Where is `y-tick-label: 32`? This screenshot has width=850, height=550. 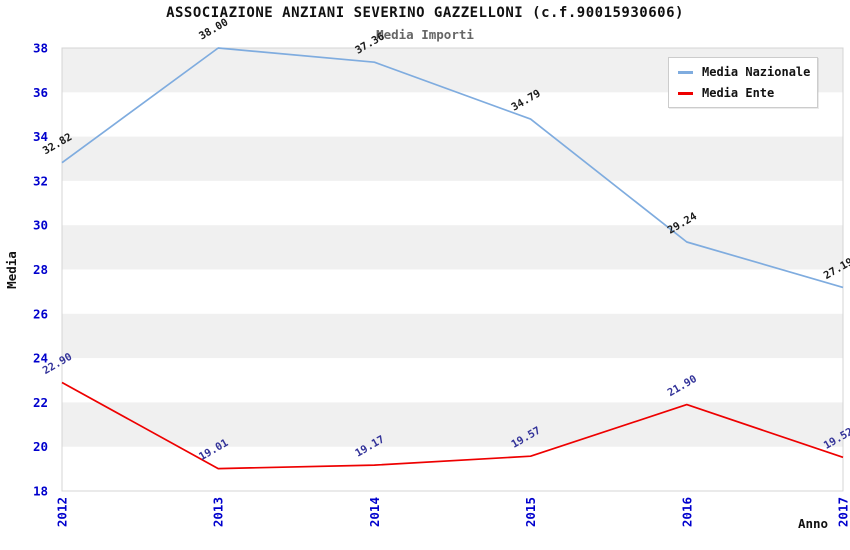
y-tick-label: 32 is located at coordinates (40, 180).